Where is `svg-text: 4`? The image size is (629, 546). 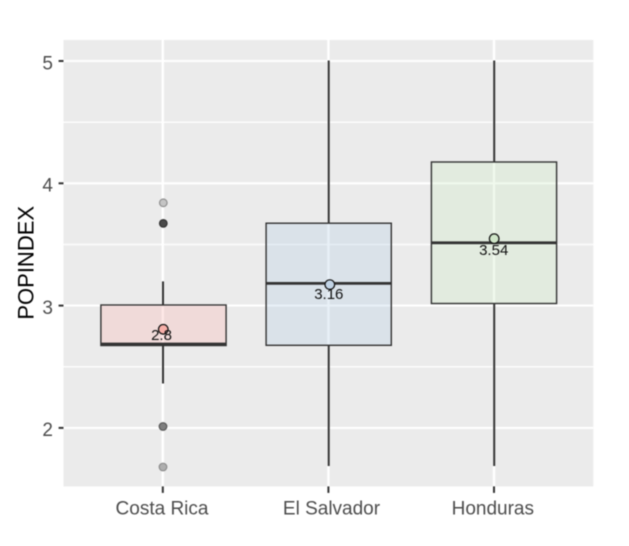 svg-text: 4 is located at coordinates (47, 186).